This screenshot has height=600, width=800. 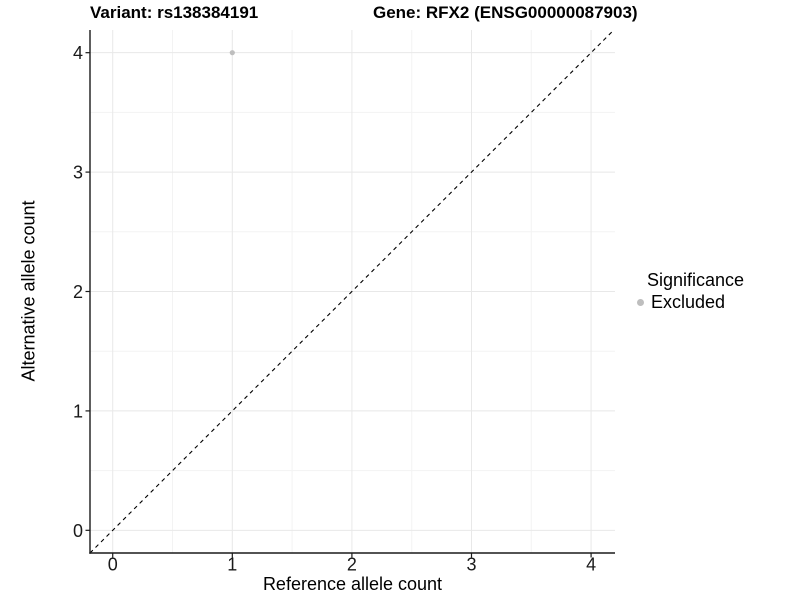 What do you see at coordinates (113, 565) in the screenshot?
I see `x-tick-label: 0` at bounding box center [113, 565].